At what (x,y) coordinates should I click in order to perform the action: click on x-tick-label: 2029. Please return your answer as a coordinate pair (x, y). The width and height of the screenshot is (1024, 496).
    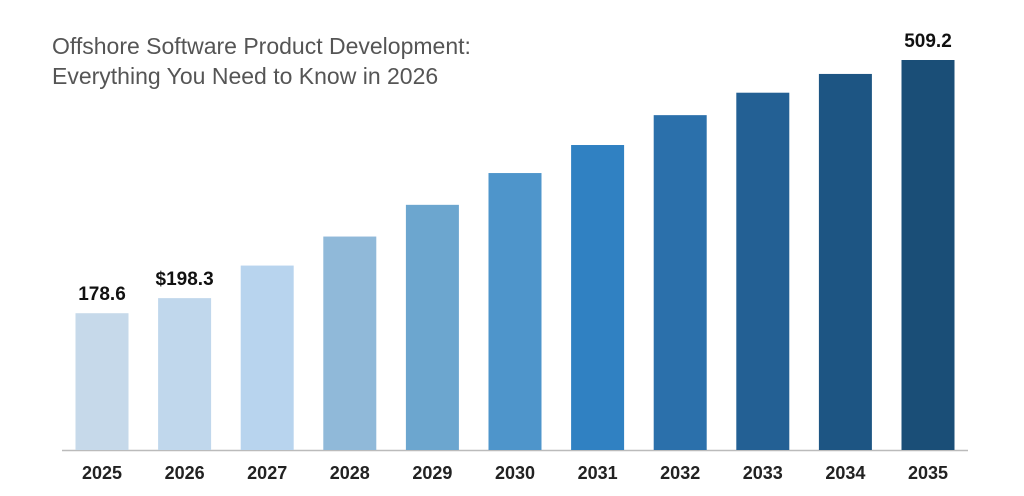
    Looking at the image, I should click on (432, 473).